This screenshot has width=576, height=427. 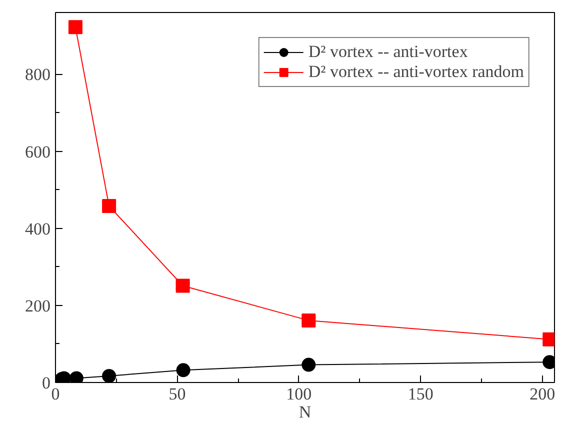 What do you see at coordinates (37, 306) in the screenshot?
I see `y-tick-label: 200` at bounding box center [37, 306].